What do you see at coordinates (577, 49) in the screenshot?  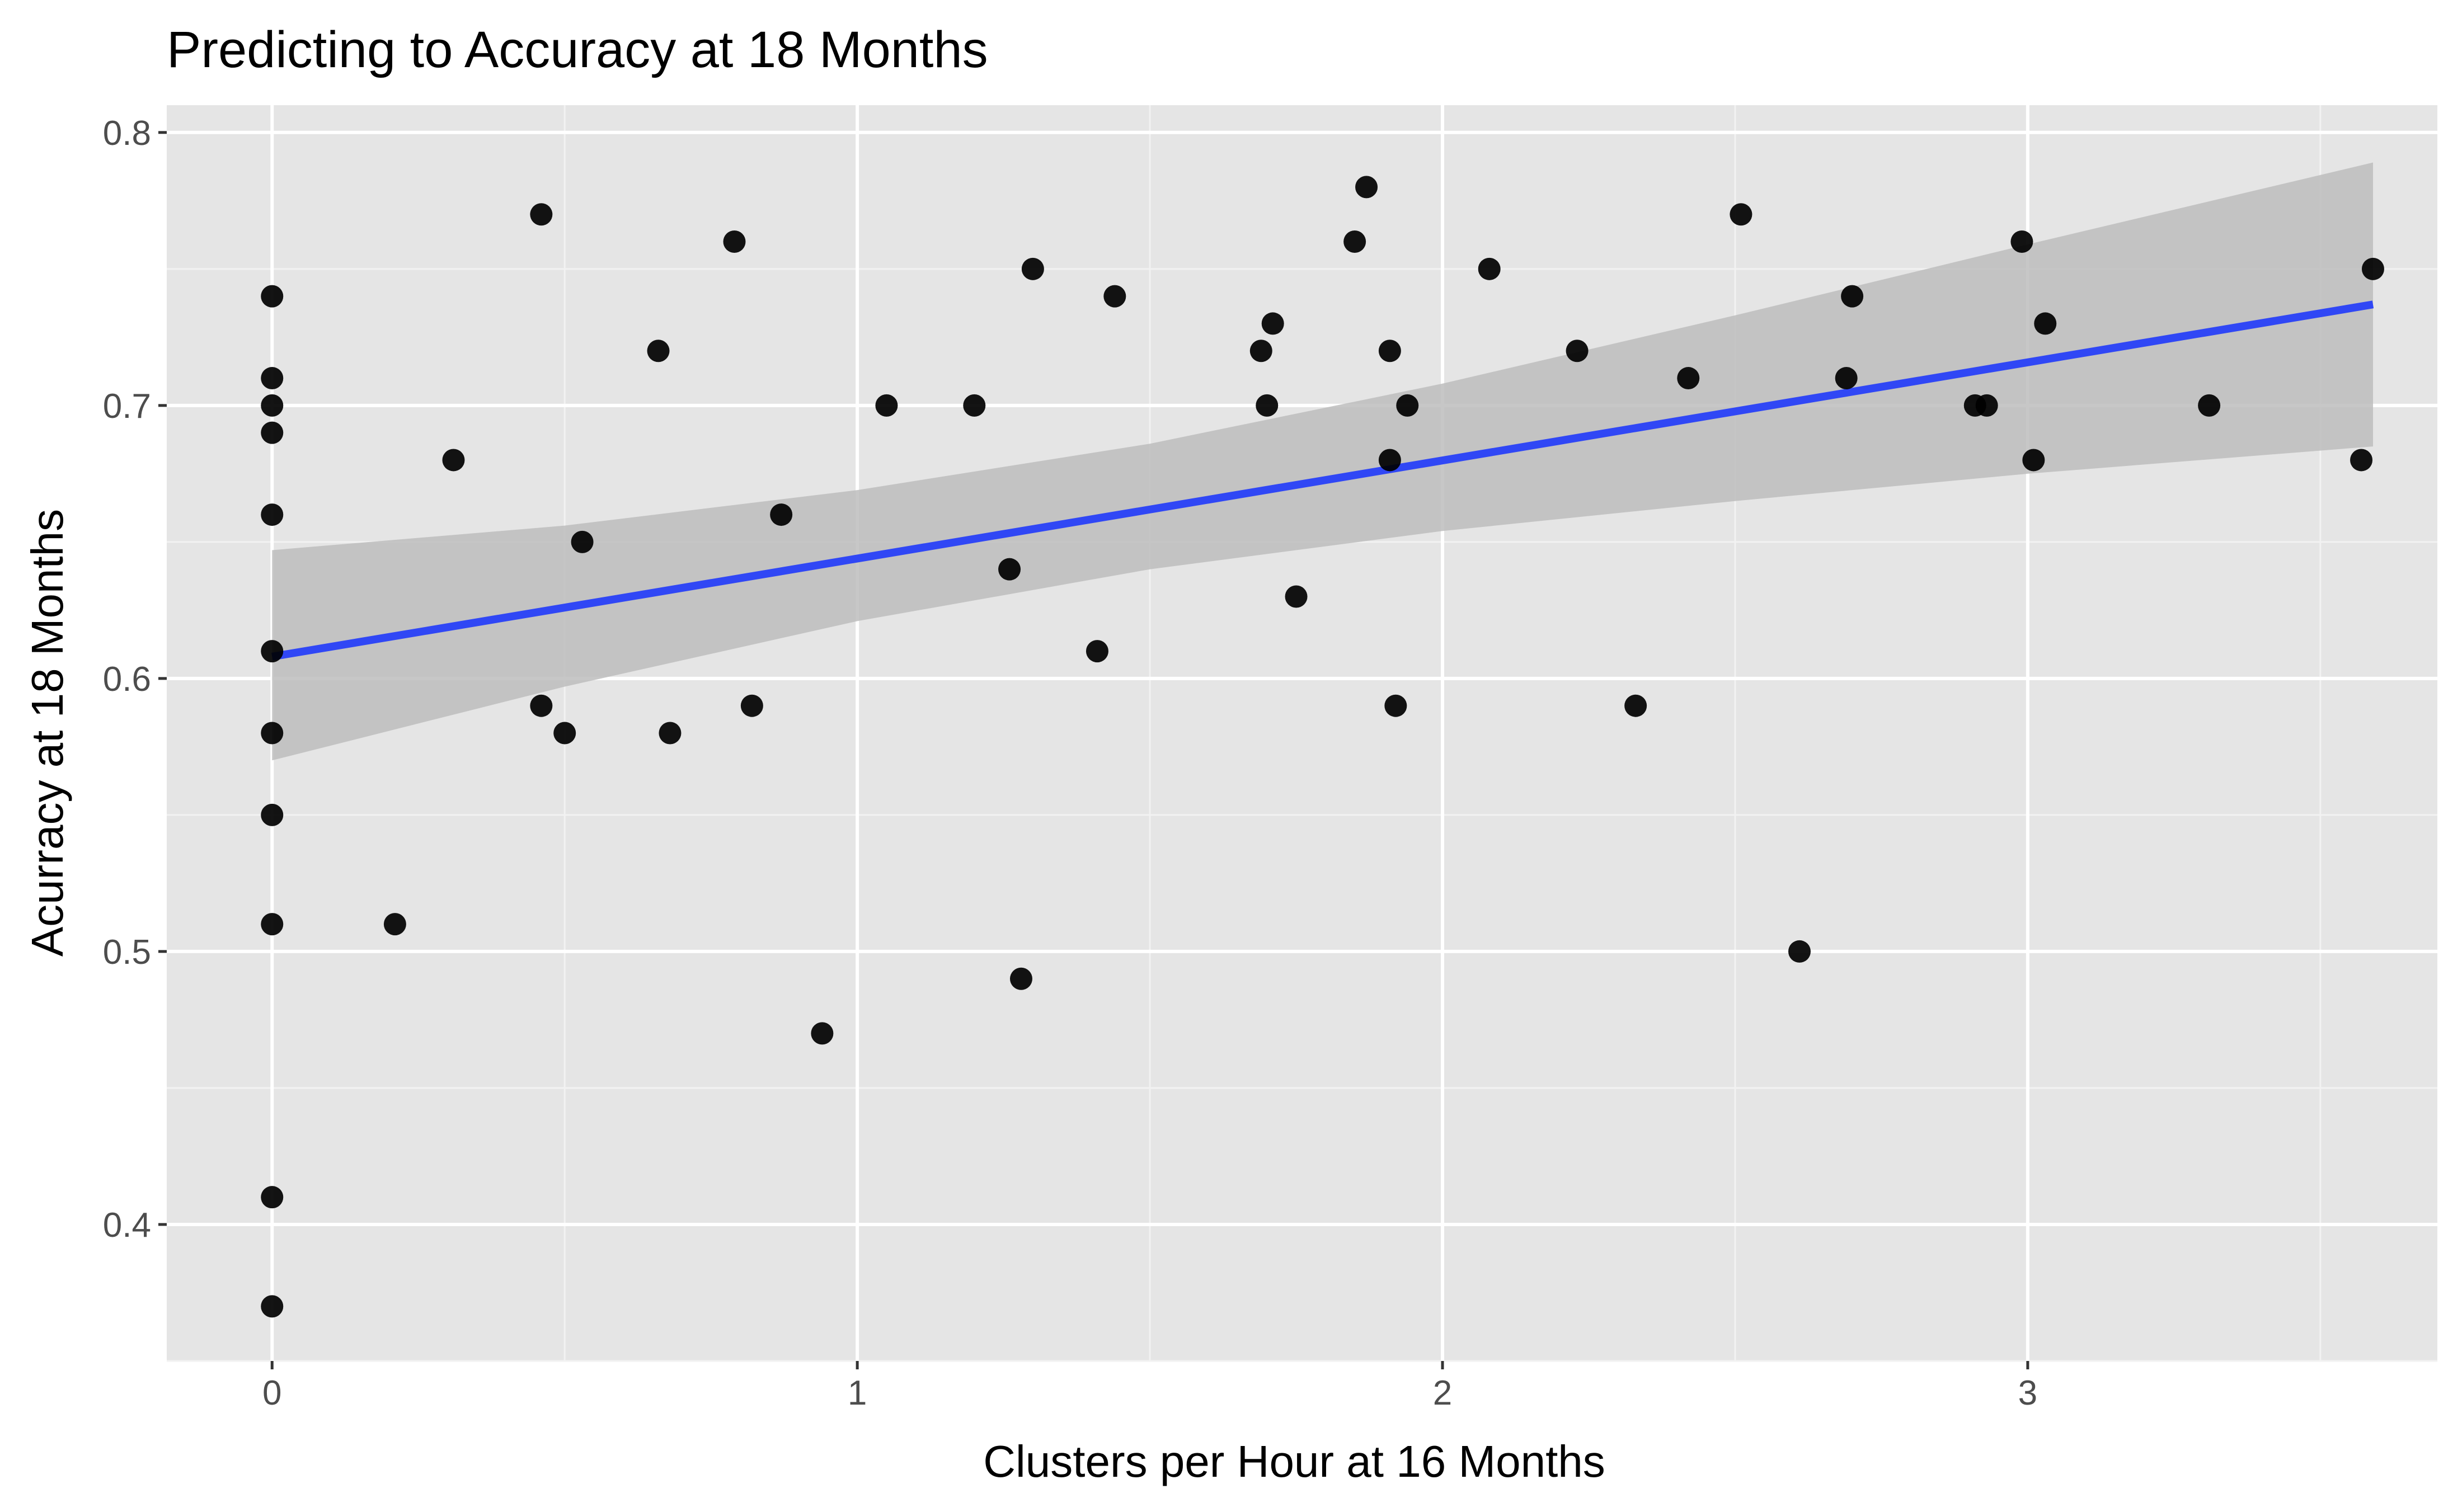 I see `chart-title: Predicting to Accuracy at 18 Months` at bounding box center [577, 49].